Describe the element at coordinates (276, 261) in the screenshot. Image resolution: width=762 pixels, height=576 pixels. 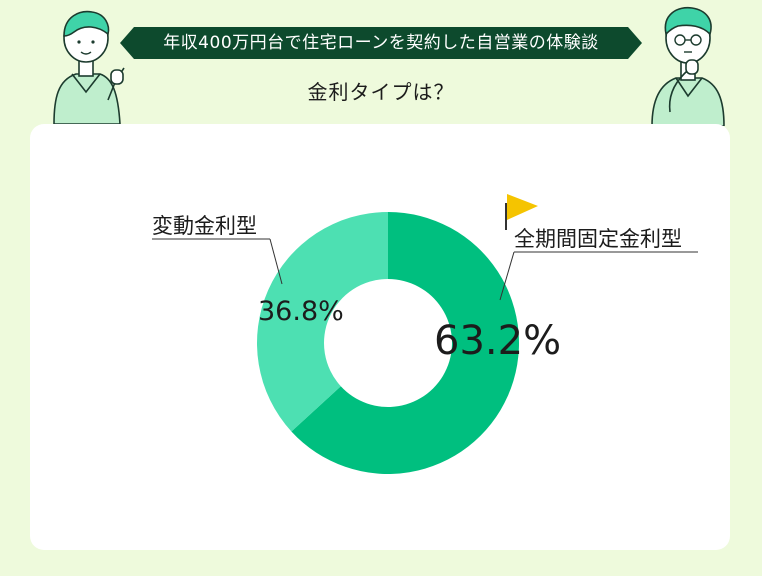
I see `variable-rate-leader-line` at that location.